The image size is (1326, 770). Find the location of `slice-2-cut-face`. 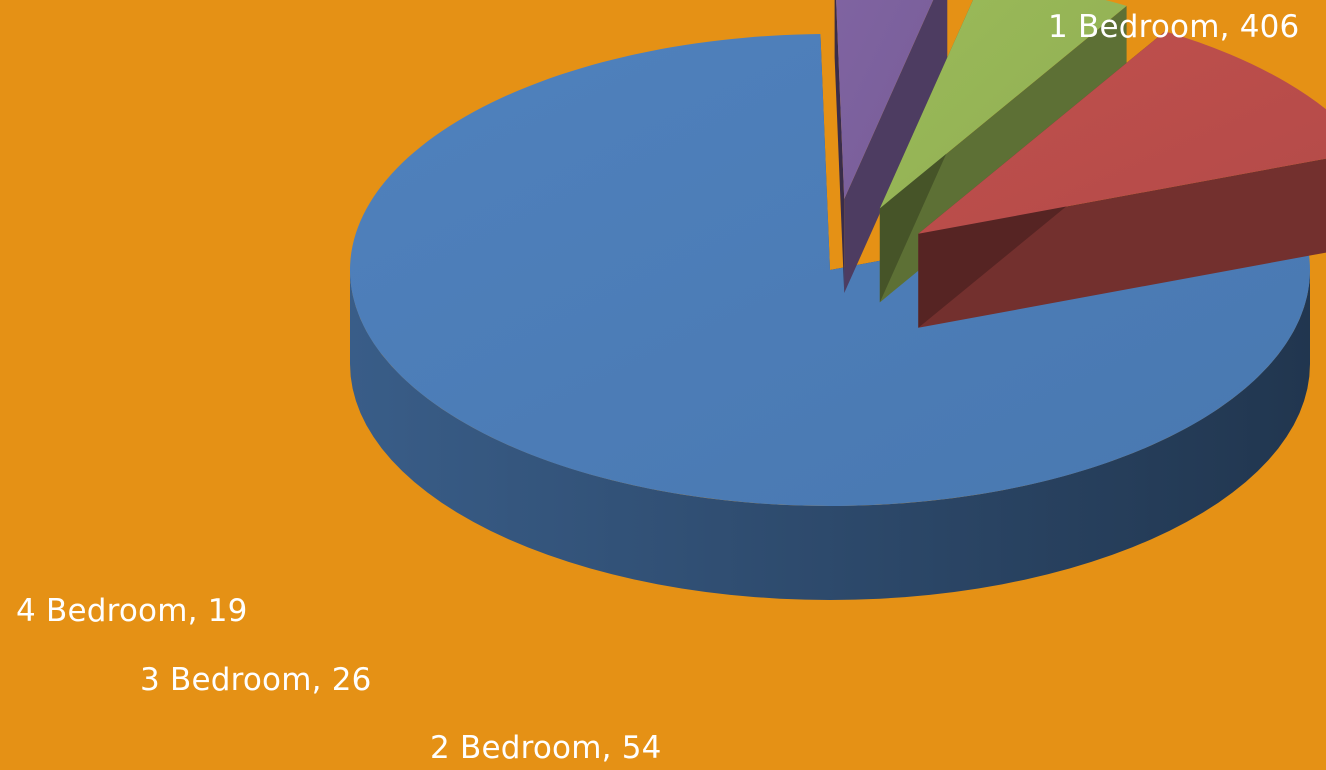

slice-2-cut-face is located at coordinates (1122, 243).